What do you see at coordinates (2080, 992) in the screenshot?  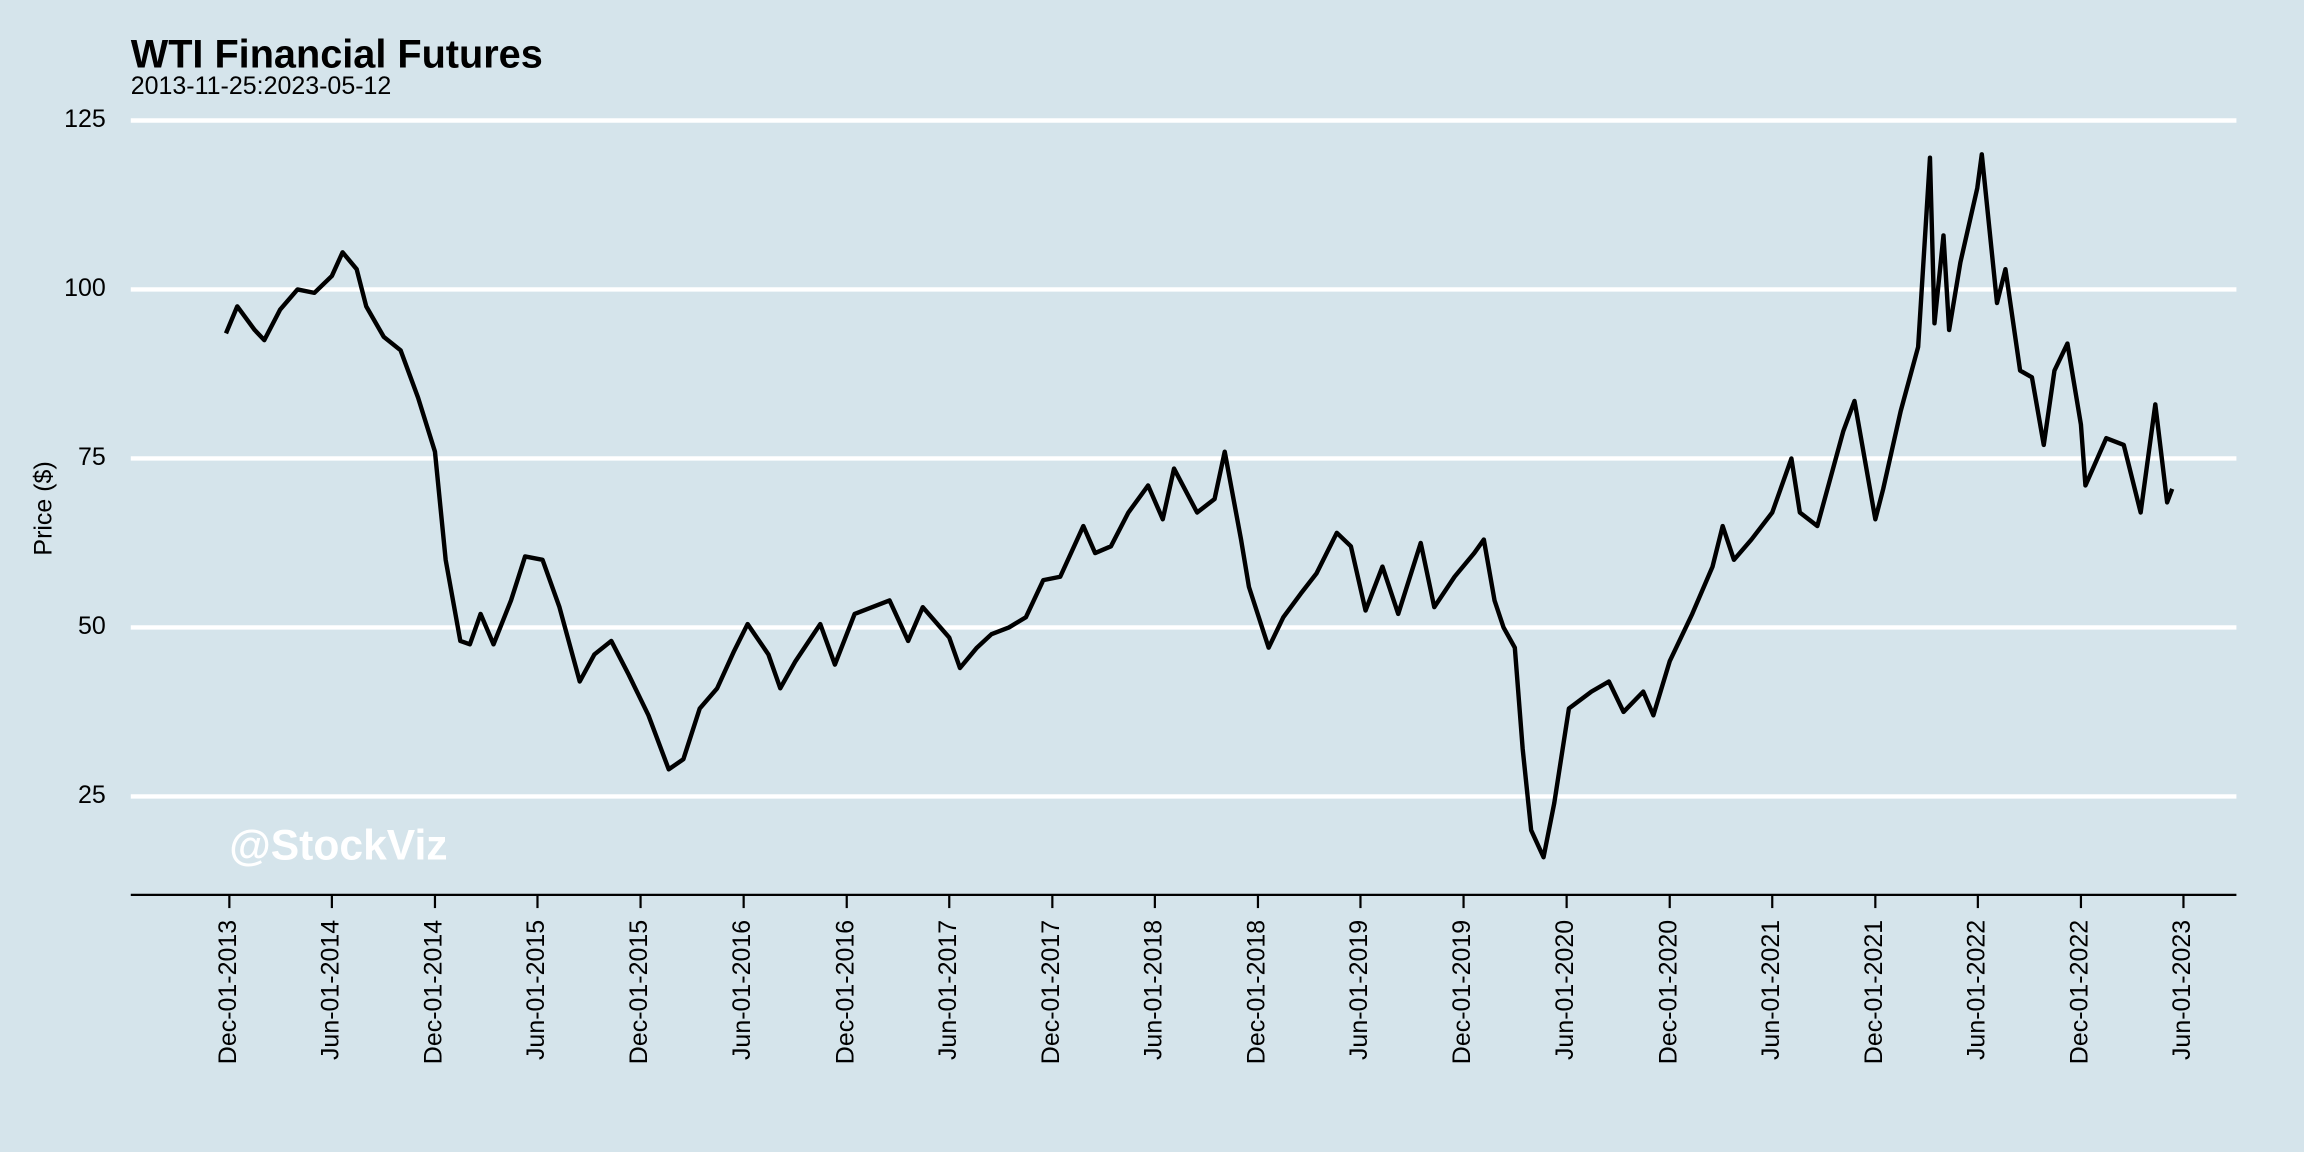 I see `x-tick-label: Dec-01-2022` at bounding box center [2080, 992].